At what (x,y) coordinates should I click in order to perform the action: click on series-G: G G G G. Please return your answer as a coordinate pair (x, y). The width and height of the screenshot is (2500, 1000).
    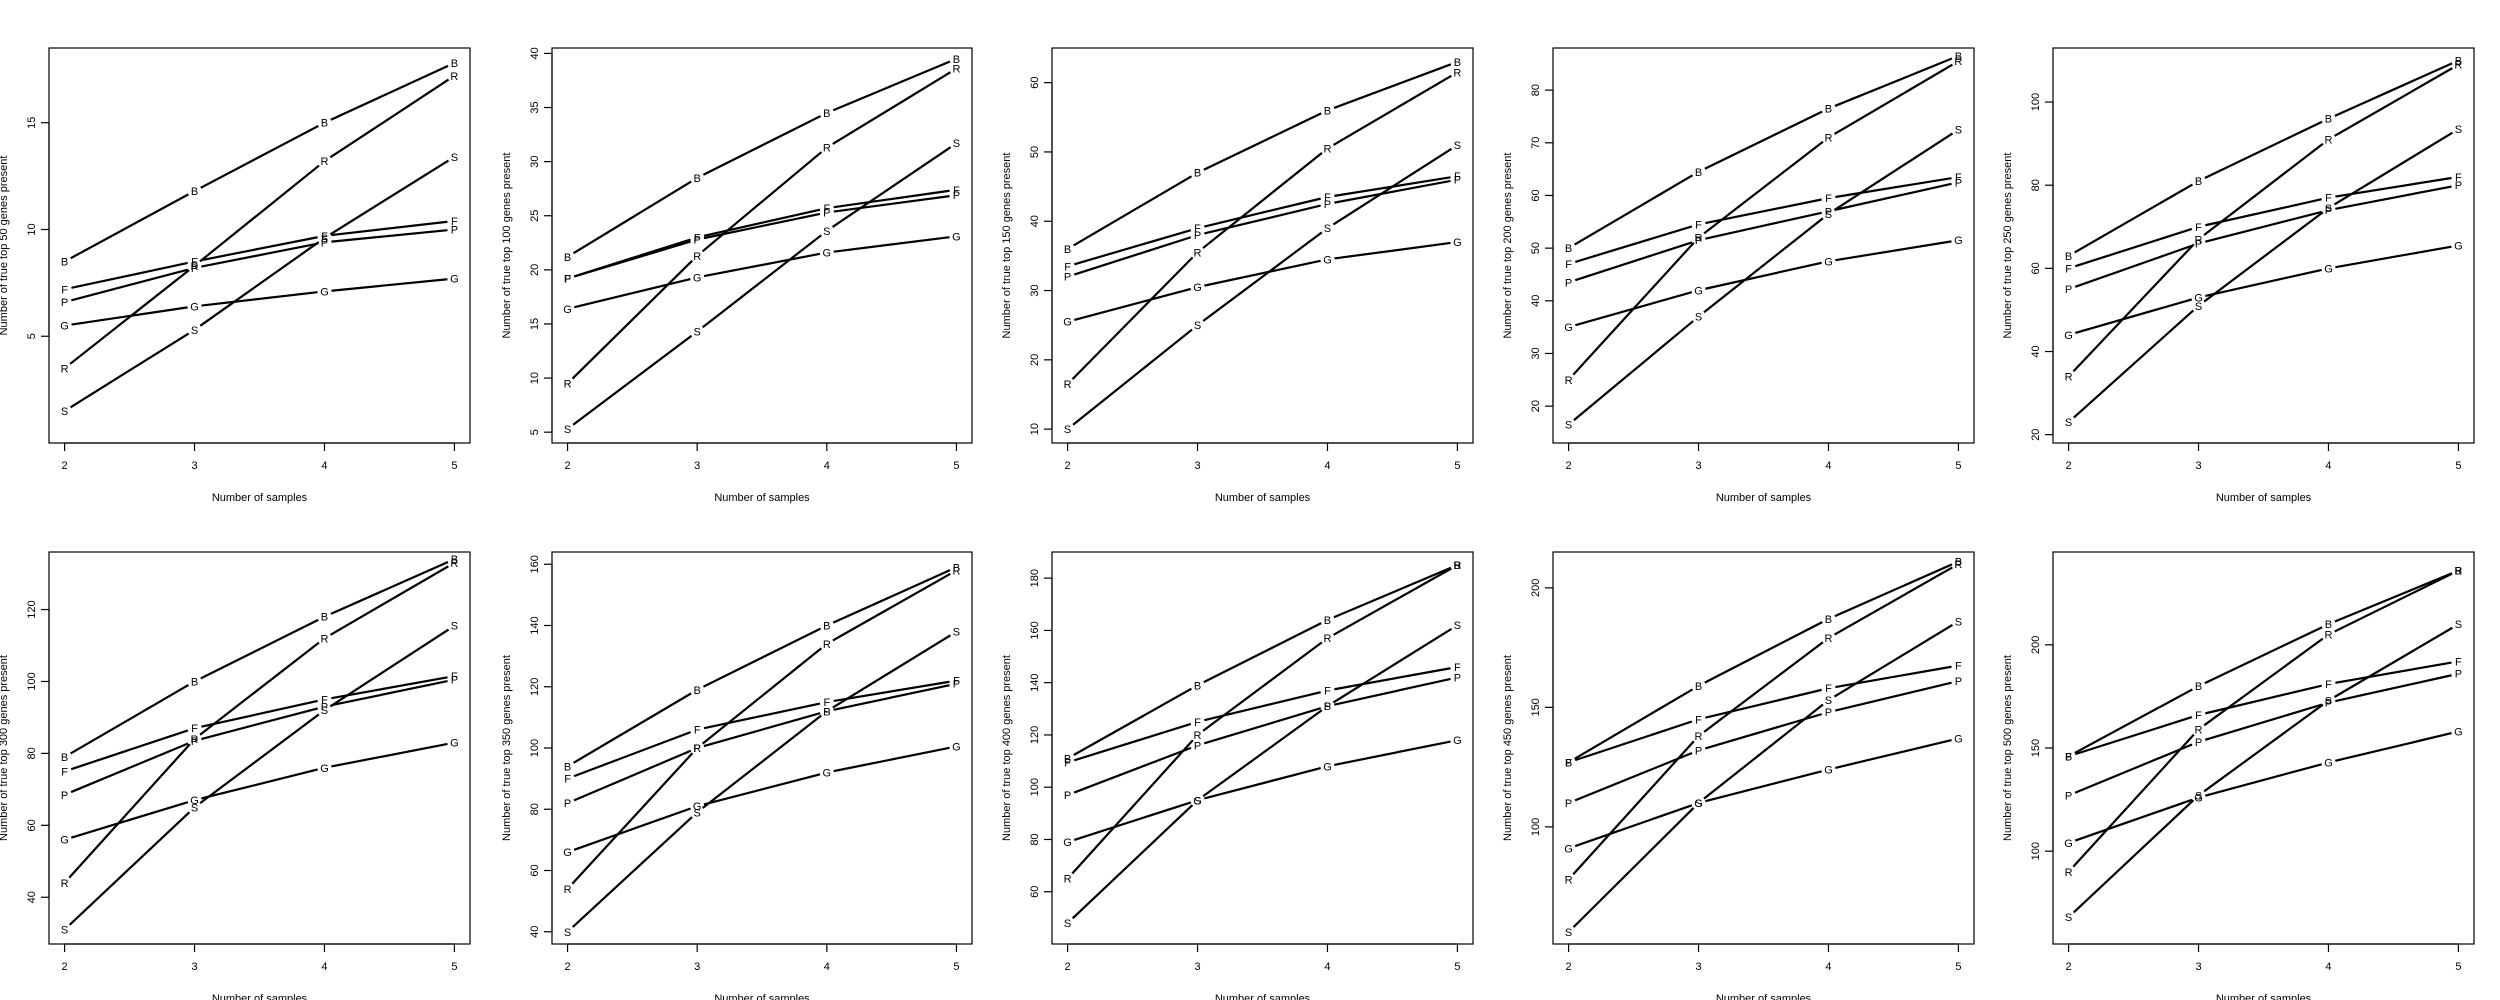
    Looking at the image, I should click on (1763, 794).